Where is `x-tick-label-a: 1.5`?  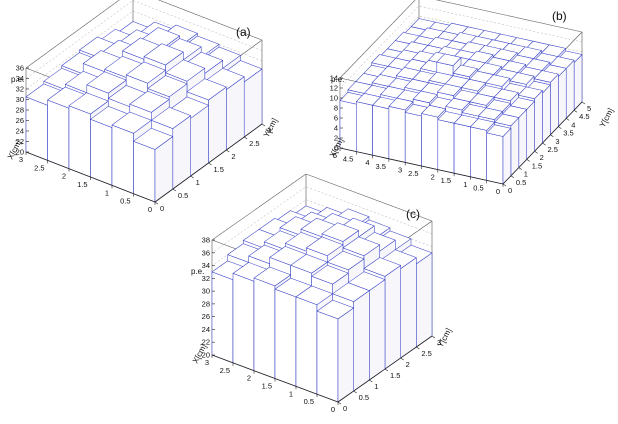
x-tick-label-a: 1.5 is located at coordinates (82, 184).